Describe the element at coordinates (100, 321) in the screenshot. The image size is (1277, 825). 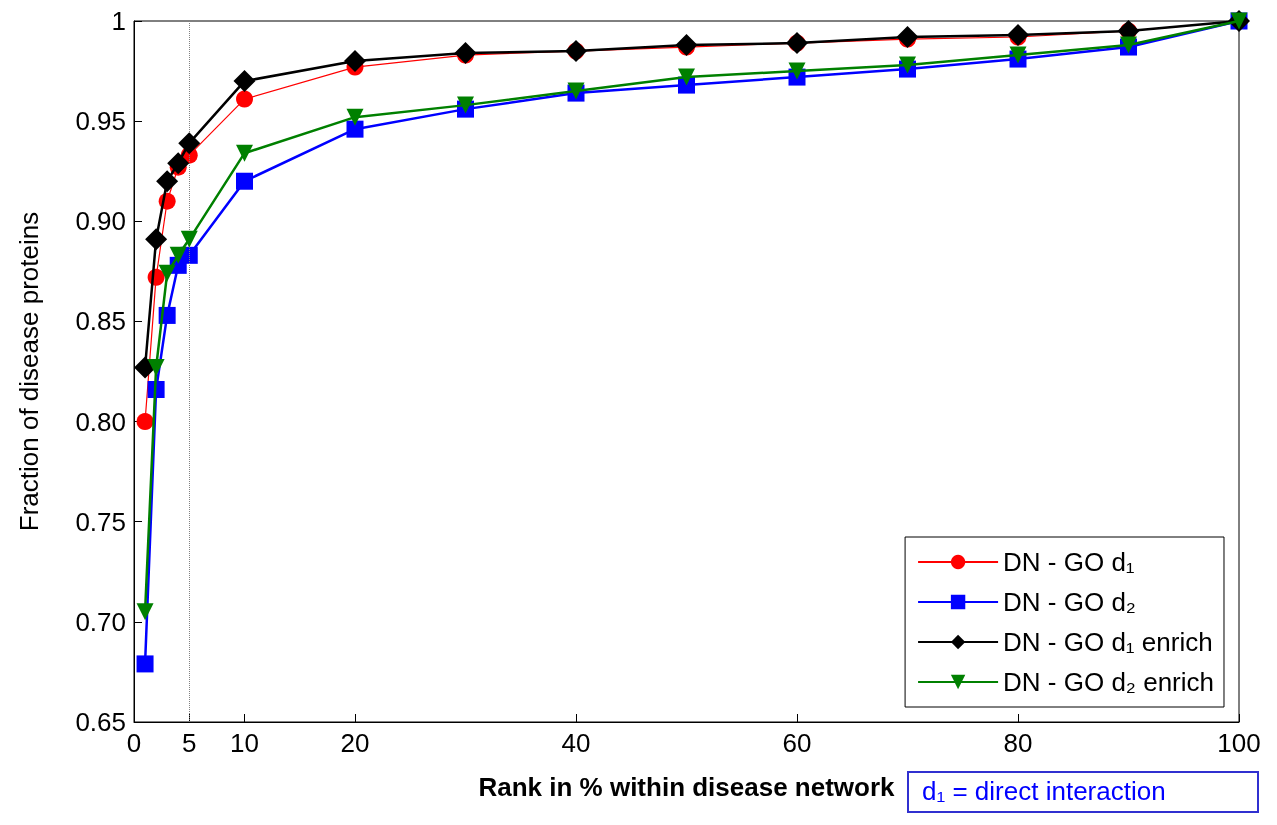
I see `y-tick-label: 0.85` at that location.